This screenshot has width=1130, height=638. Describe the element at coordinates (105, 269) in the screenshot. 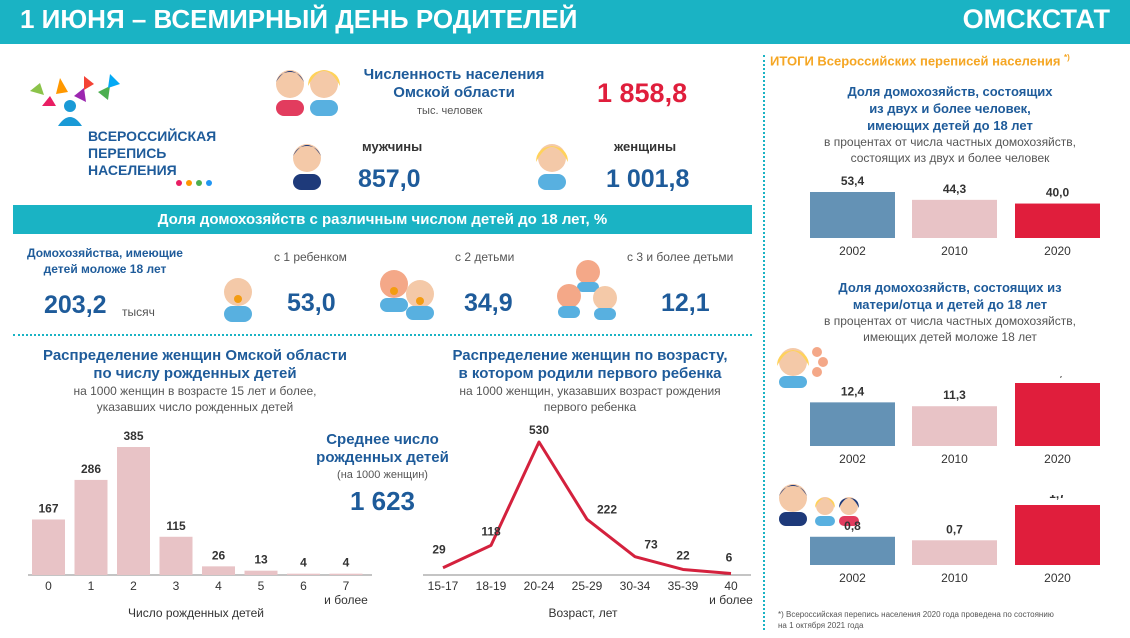

I see `households-label-line2: детей моложе 18 лет` at that location.